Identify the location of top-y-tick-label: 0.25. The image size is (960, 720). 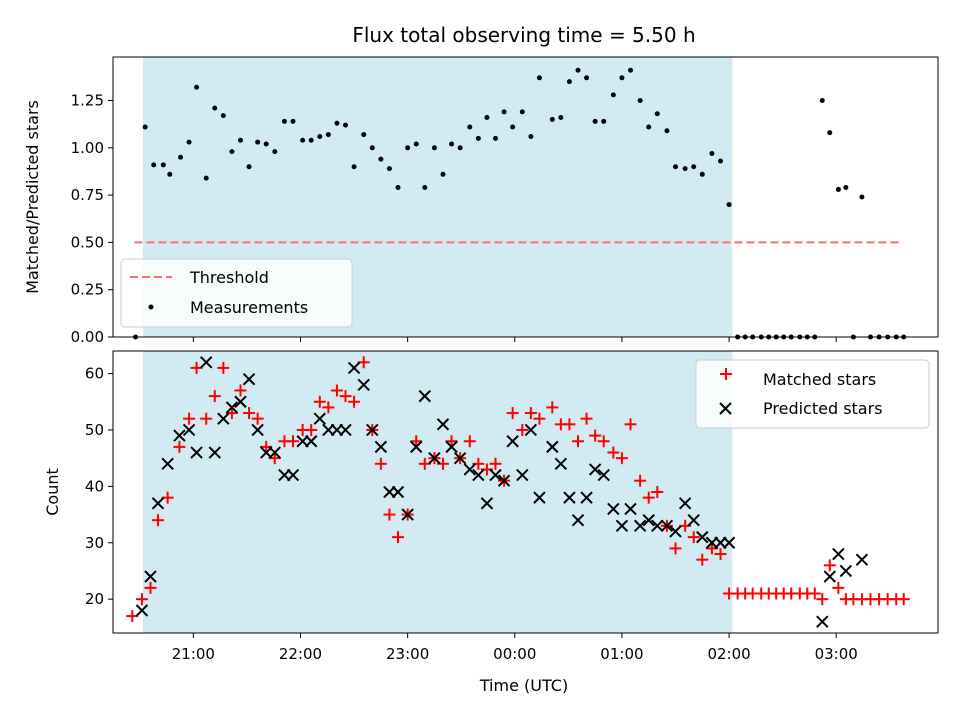
(87, 290).